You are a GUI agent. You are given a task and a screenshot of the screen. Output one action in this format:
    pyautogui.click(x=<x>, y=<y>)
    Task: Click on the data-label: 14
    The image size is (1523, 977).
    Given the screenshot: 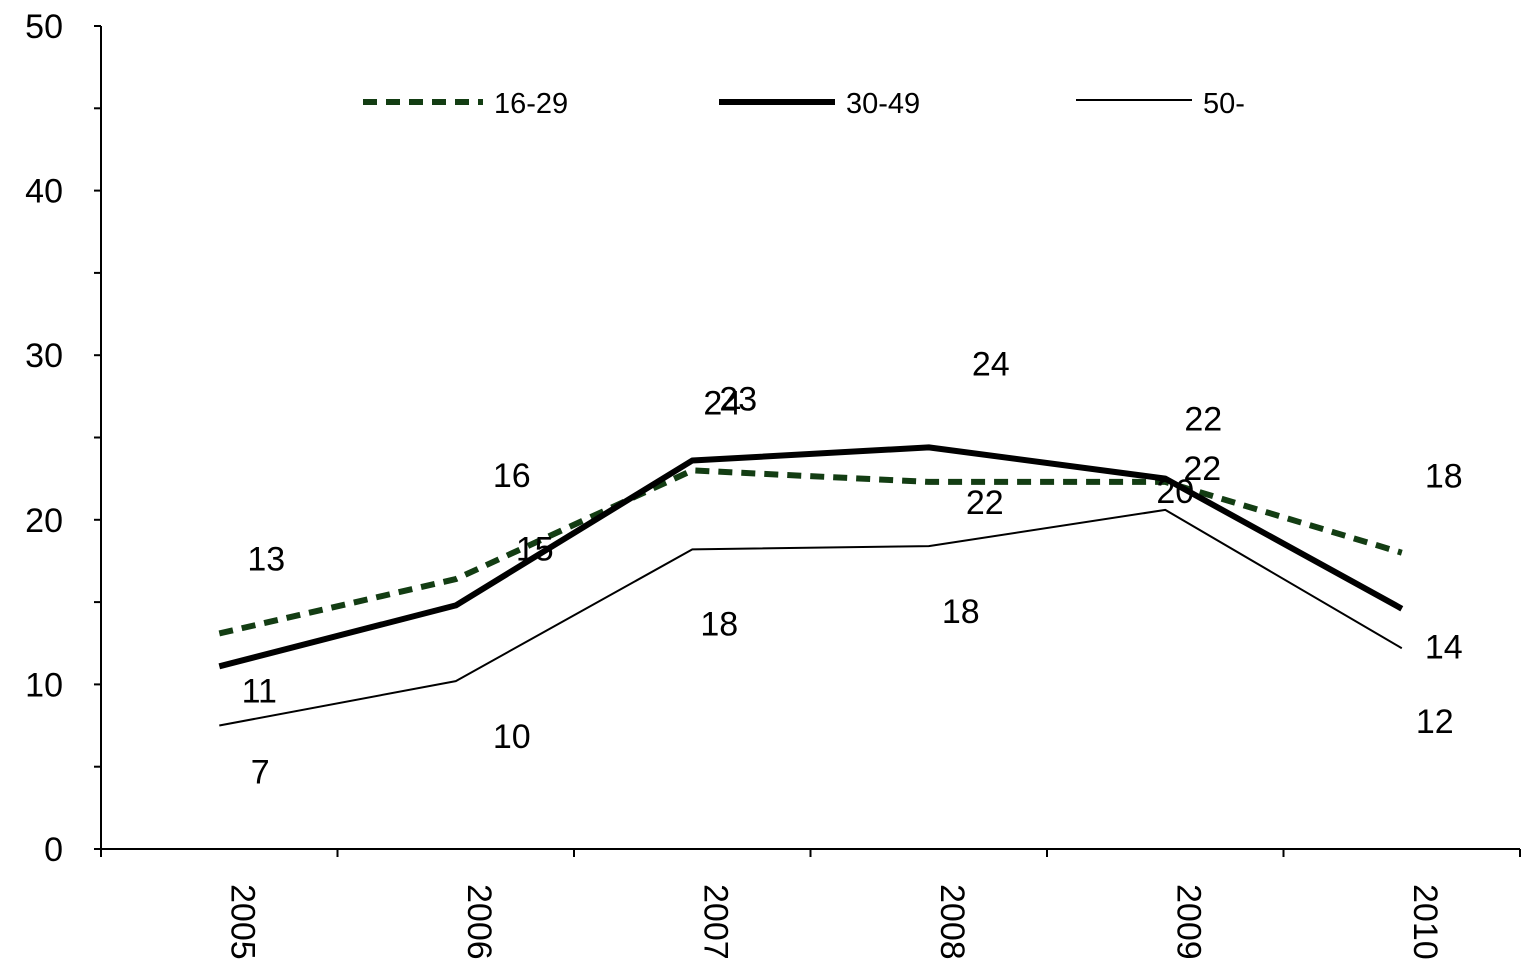 What is the action you would take?
    pyautogui.click(x=1444, y=648)
    